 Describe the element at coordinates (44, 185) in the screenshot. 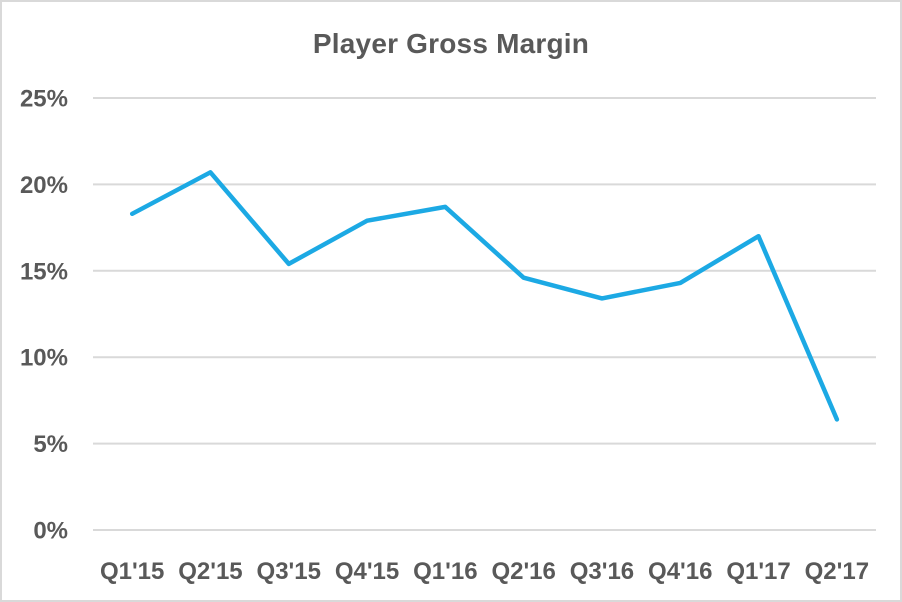

I see `y-axis-label: 20%` at that location.